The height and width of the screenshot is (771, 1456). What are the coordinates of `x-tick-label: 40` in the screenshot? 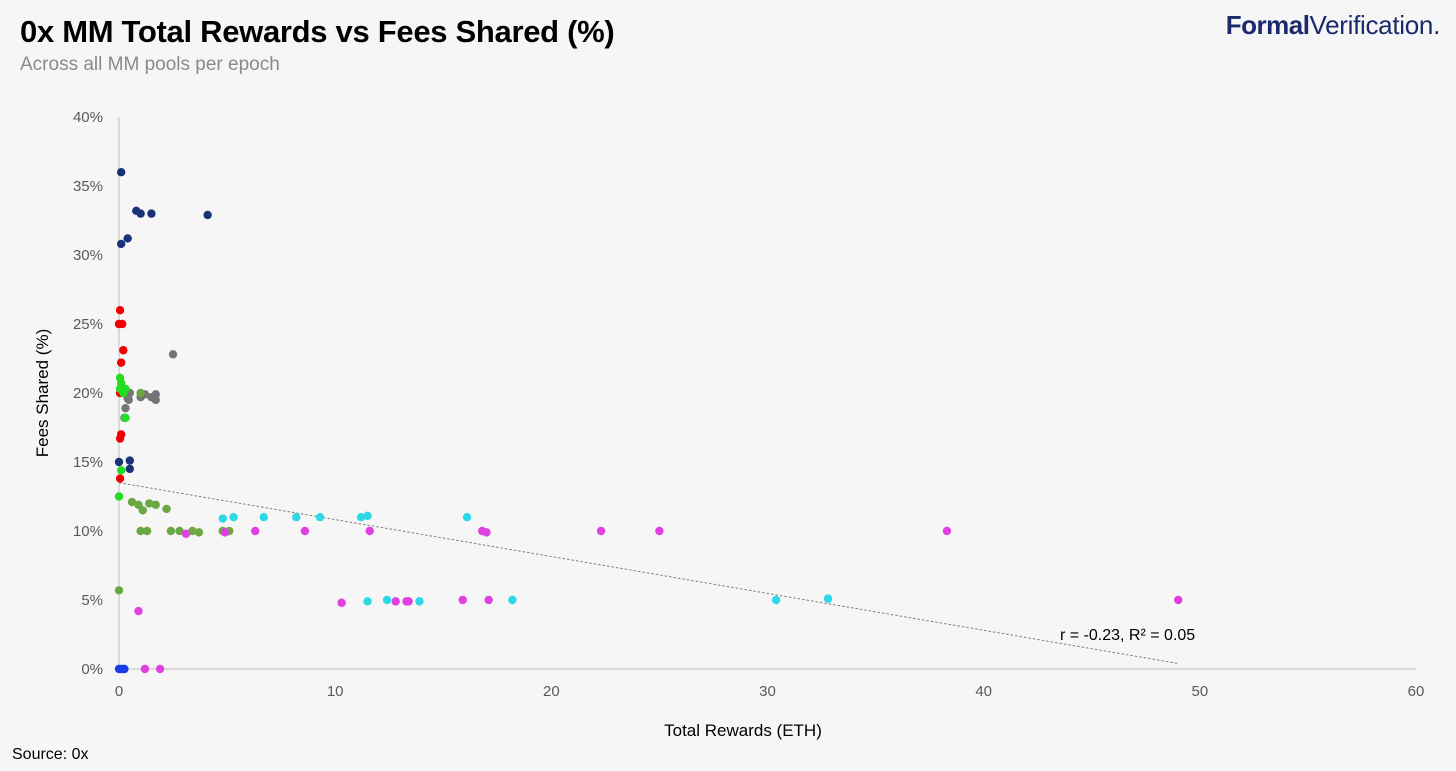 It's located at (983, 691).